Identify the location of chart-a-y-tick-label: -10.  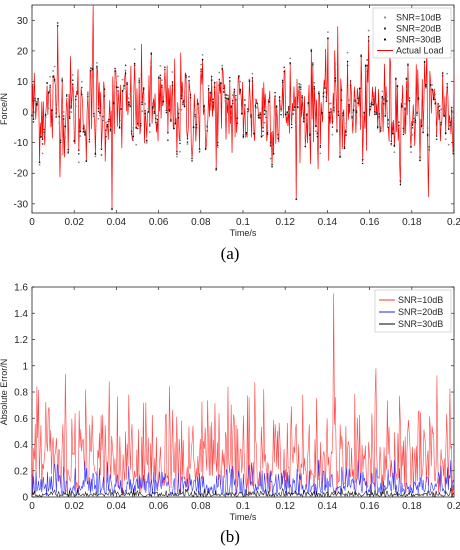
(21, 143).